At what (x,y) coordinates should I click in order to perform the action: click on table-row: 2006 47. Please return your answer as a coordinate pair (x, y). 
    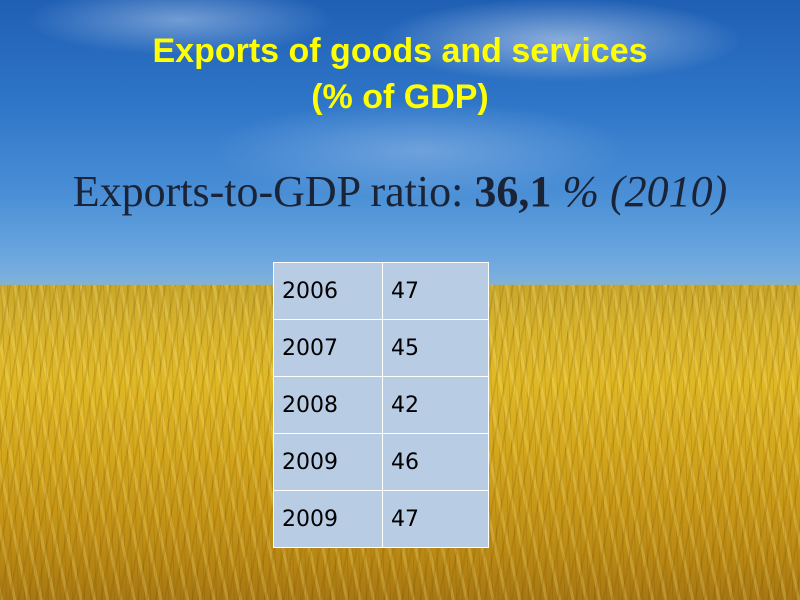
    Looking at the image, I should click on (381, 291).